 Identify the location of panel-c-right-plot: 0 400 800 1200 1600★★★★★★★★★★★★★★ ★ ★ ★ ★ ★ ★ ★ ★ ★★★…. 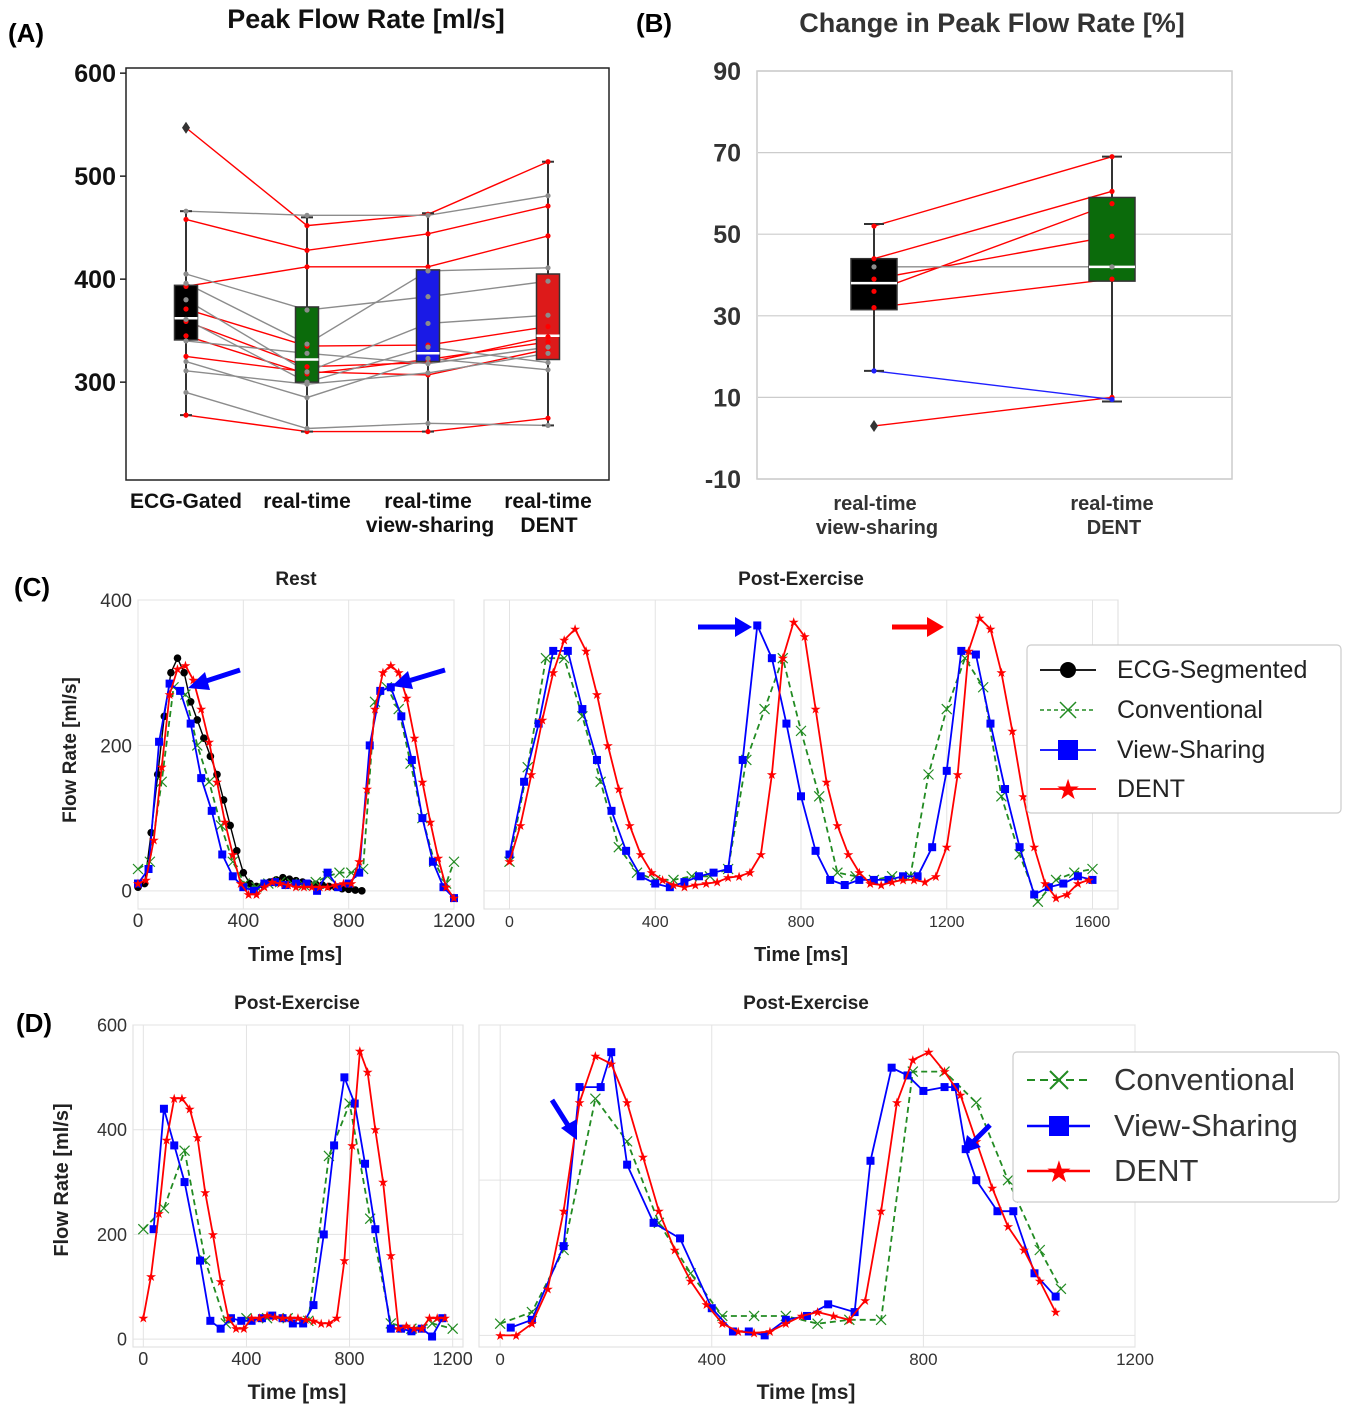
(801, 765).